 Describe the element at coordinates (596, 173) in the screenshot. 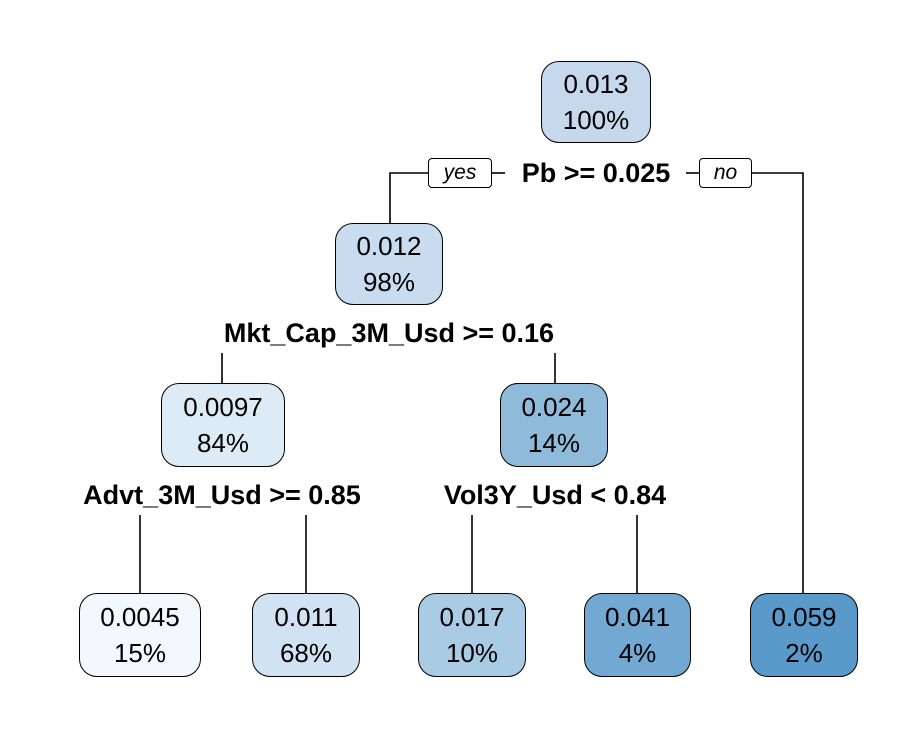

I see `split-label-root: Pb >= 0.025` at that location.